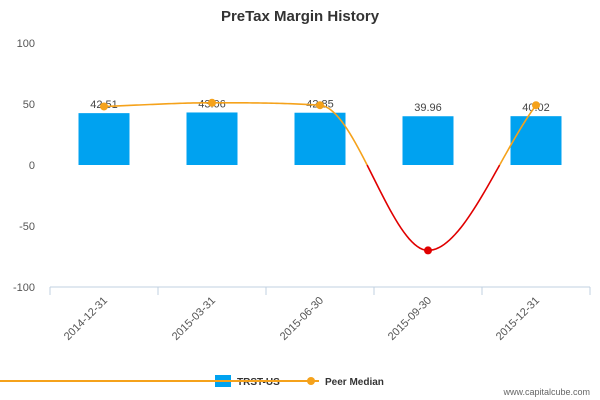 Image resolution: width=600 pixels, height=400 pixels. What do you see at coordinates (518, 319) in the screenshot?
I see `x-tick-label: 2015-12-31` at bounding box center [518, 319].